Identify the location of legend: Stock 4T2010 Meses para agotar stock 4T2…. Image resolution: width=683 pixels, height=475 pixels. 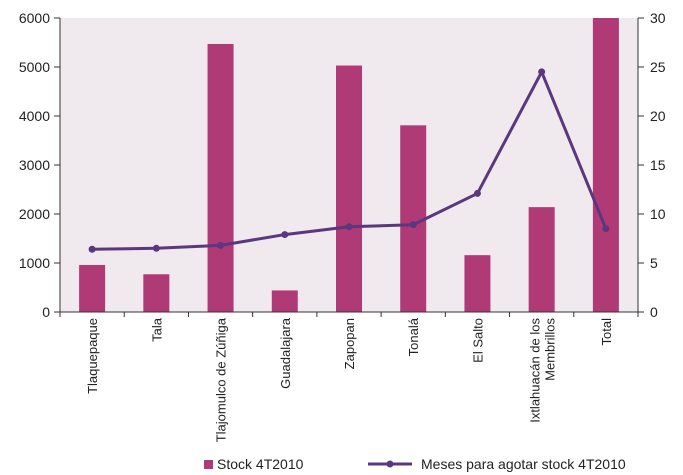
(415, 464).